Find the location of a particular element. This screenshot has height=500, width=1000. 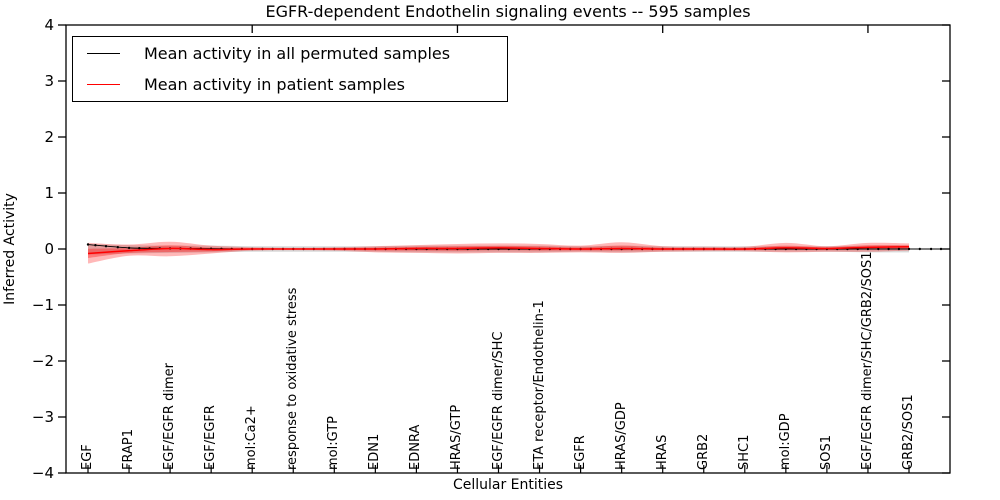

y-tick-label: 3 is located at coordinates (49, 81).